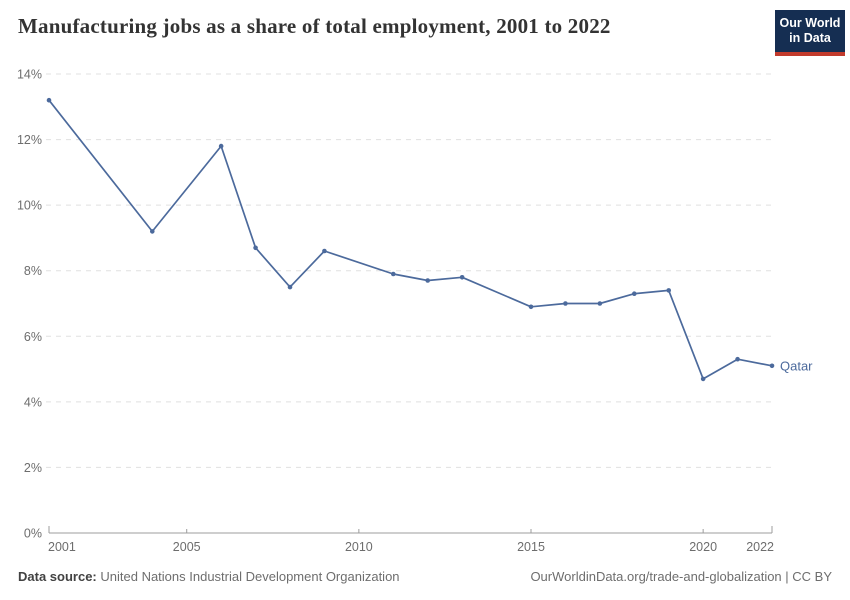  What do you see at coordinates (33, 337) in the screenshot?
I see `y-tick-label: 6%` at bounding box center [33, 337].